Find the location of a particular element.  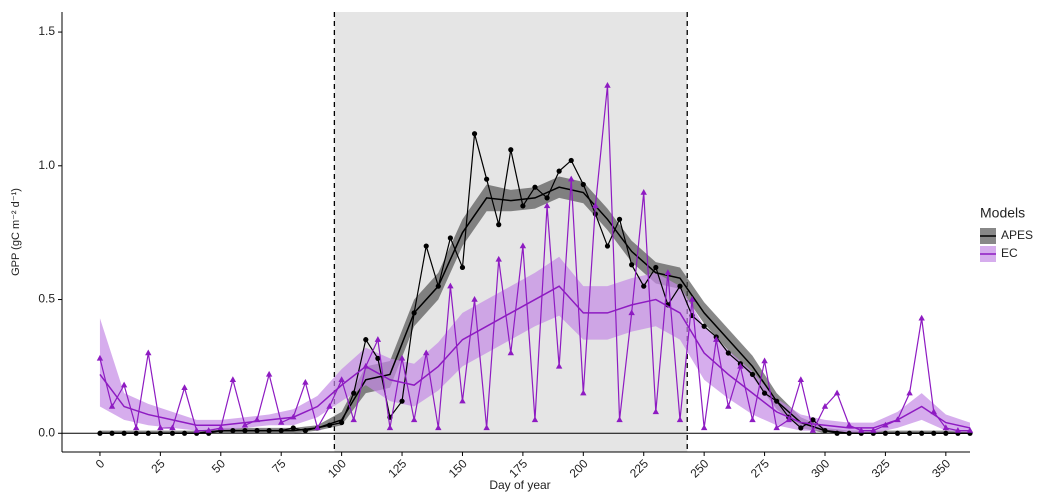

x-tick-label: 225 is located at coordinates (639, 468).